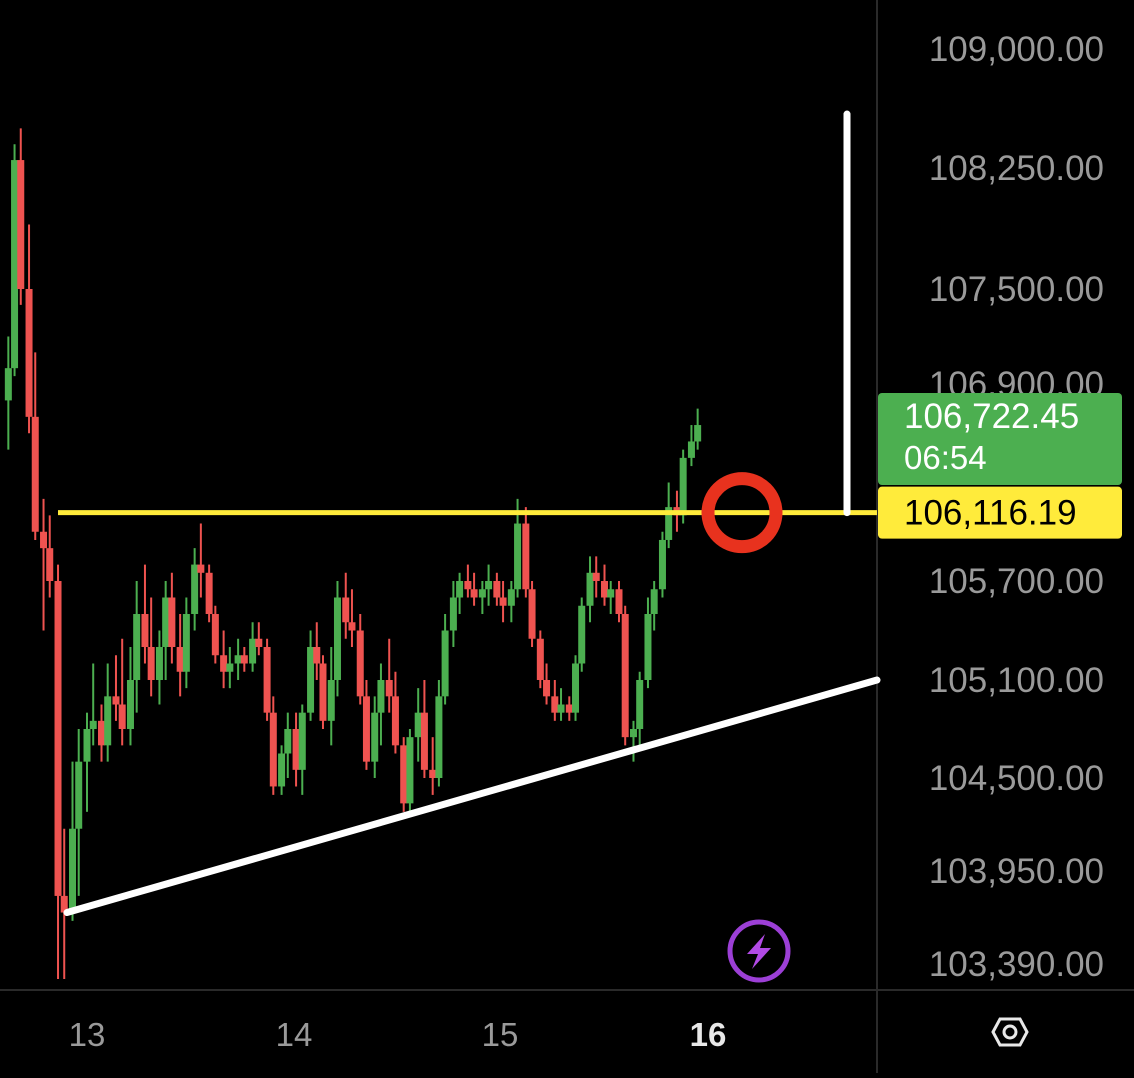 This screenshot has height=1078, width=1134. What do you see at coordinates (1010, 1032) in the screenshot?
I see `settings-icon` at bounding box center [1010, 1032].